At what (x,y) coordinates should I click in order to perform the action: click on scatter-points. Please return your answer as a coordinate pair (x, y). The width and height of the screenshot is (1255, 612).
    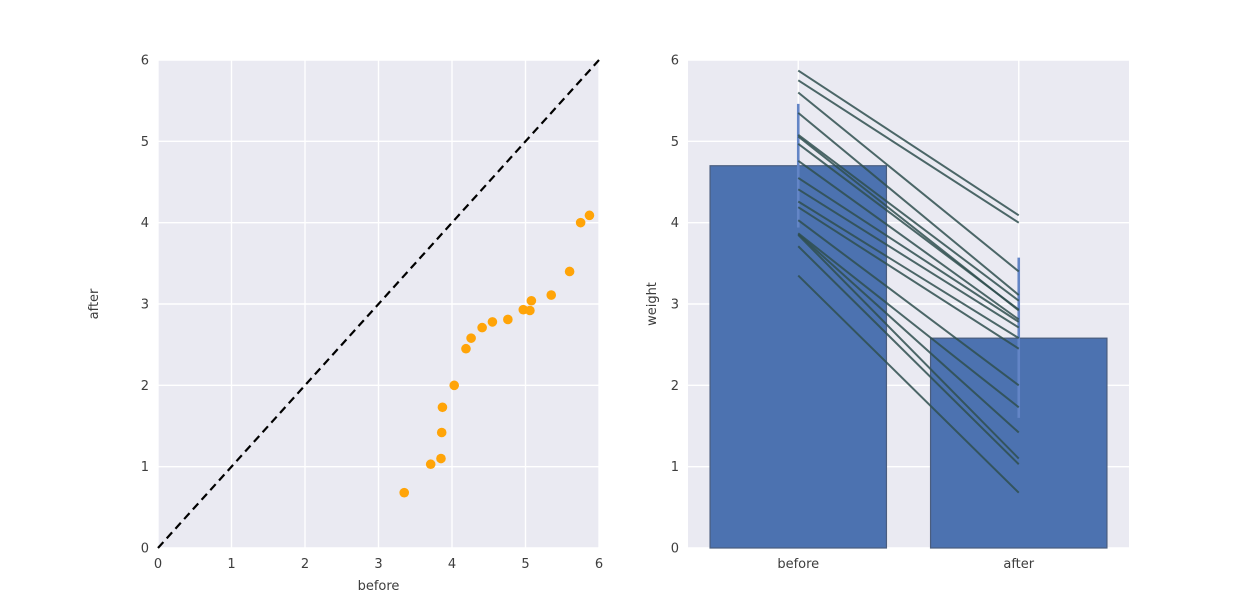
    Looking at the image, I should click on (497, 354).